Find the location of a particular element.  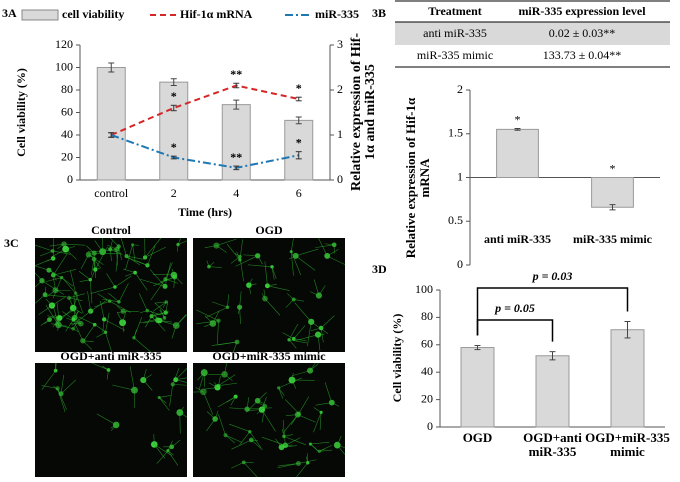

legend-swatch is located at coordinates (40, 15).